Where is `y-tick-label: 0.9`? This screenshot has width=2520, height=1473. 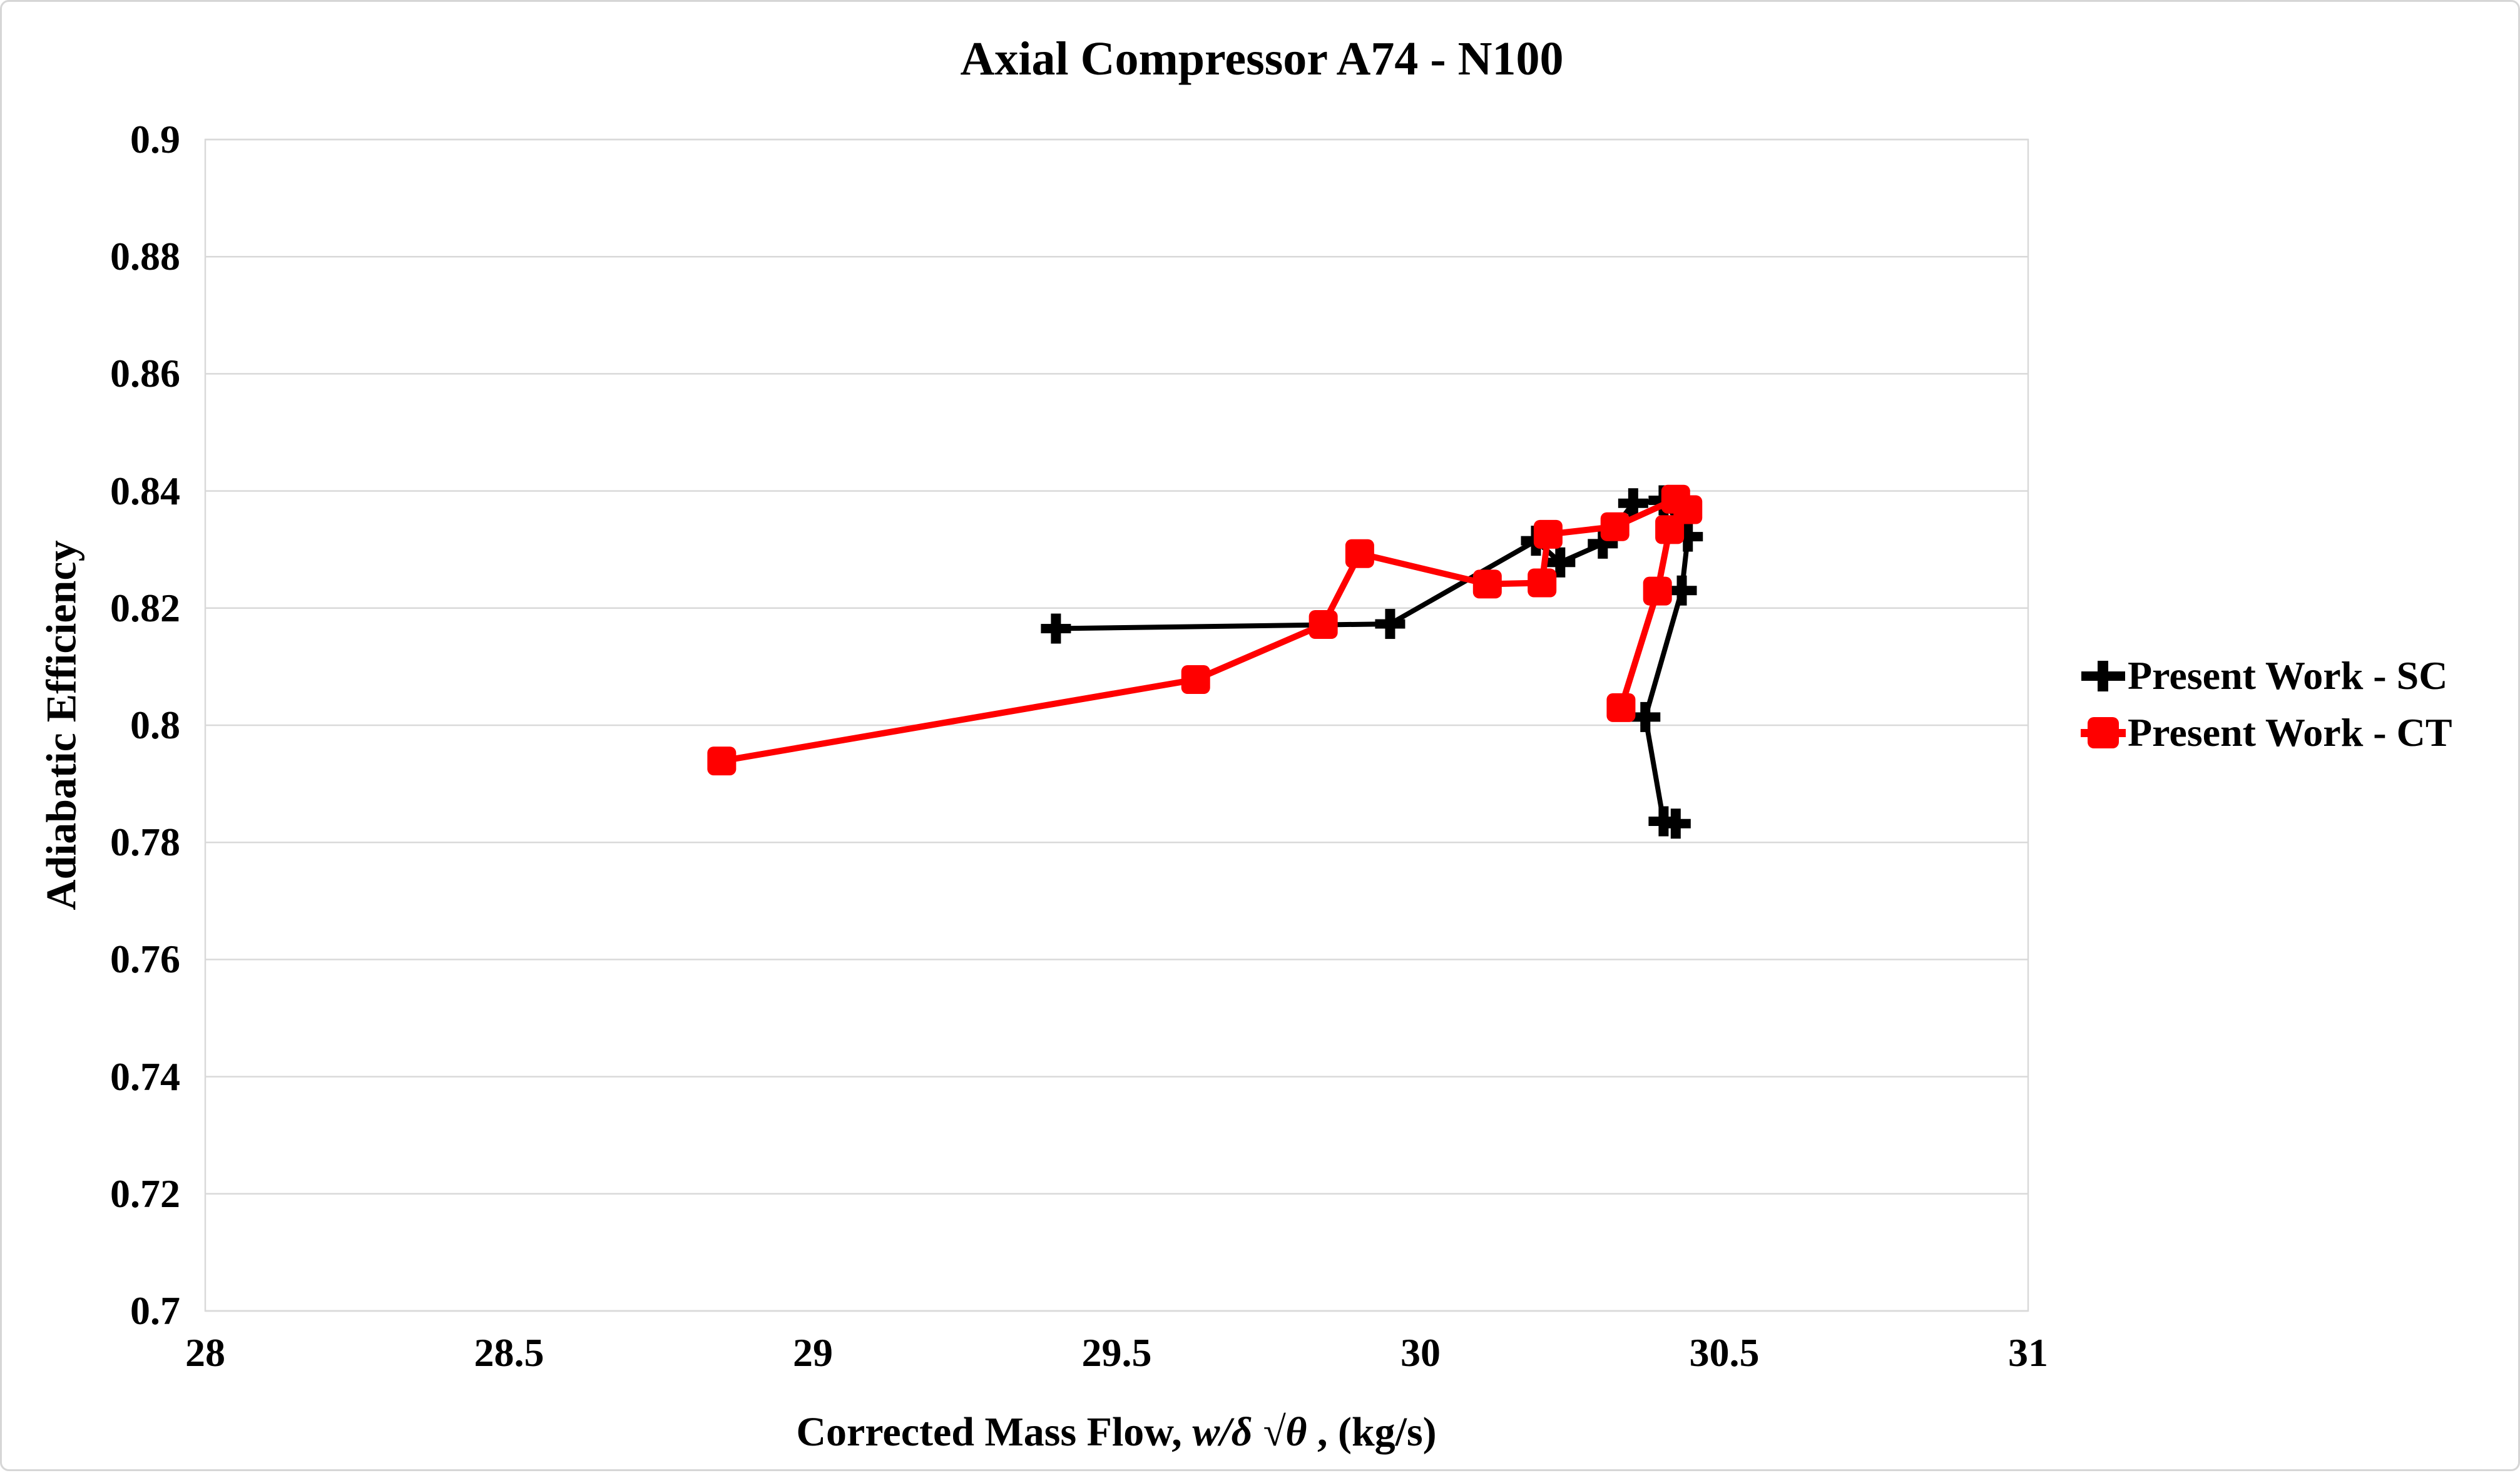 y-tick-label: 0.9 is located at coordinates (155, 139).